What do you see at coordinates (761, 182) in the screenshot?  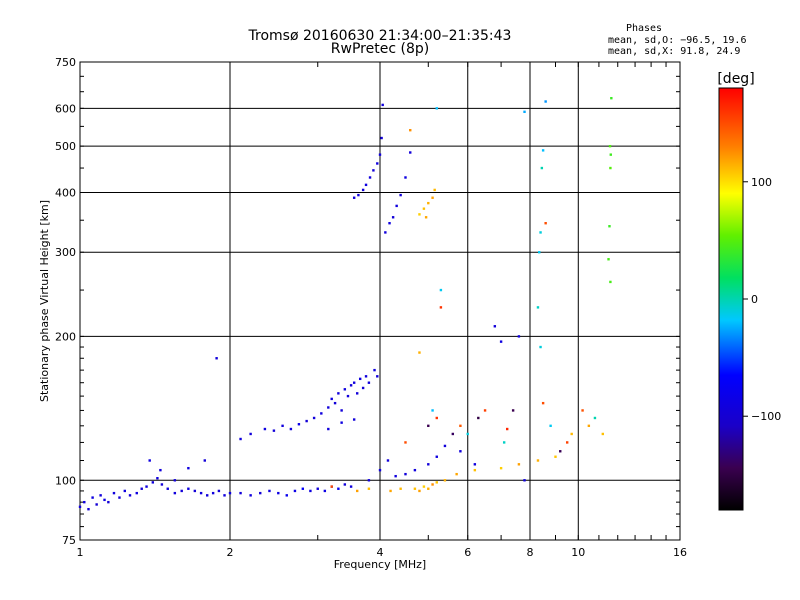 I see `colorbar-tick-label: 100` at bounding box center [761, 182].